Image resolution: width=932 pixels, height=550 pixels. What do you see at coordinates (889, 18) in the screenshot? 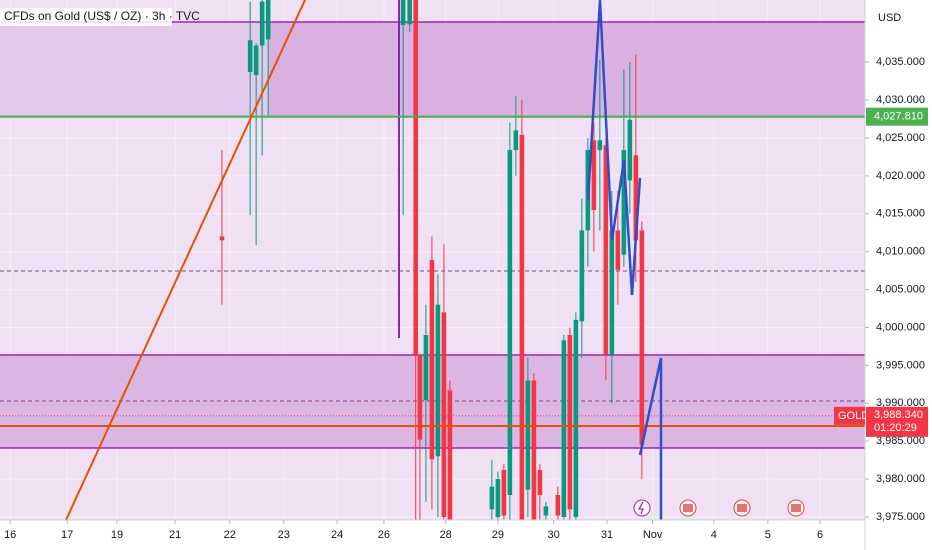
I see `currency: USD` at bounding box center [889, 18].